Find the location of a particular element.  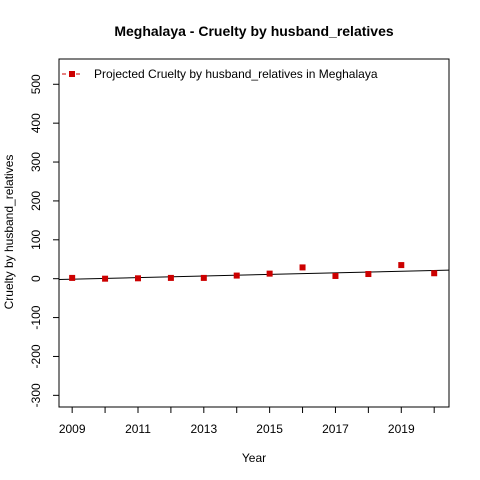

trend-line-group is located at coordinates (254, 274).